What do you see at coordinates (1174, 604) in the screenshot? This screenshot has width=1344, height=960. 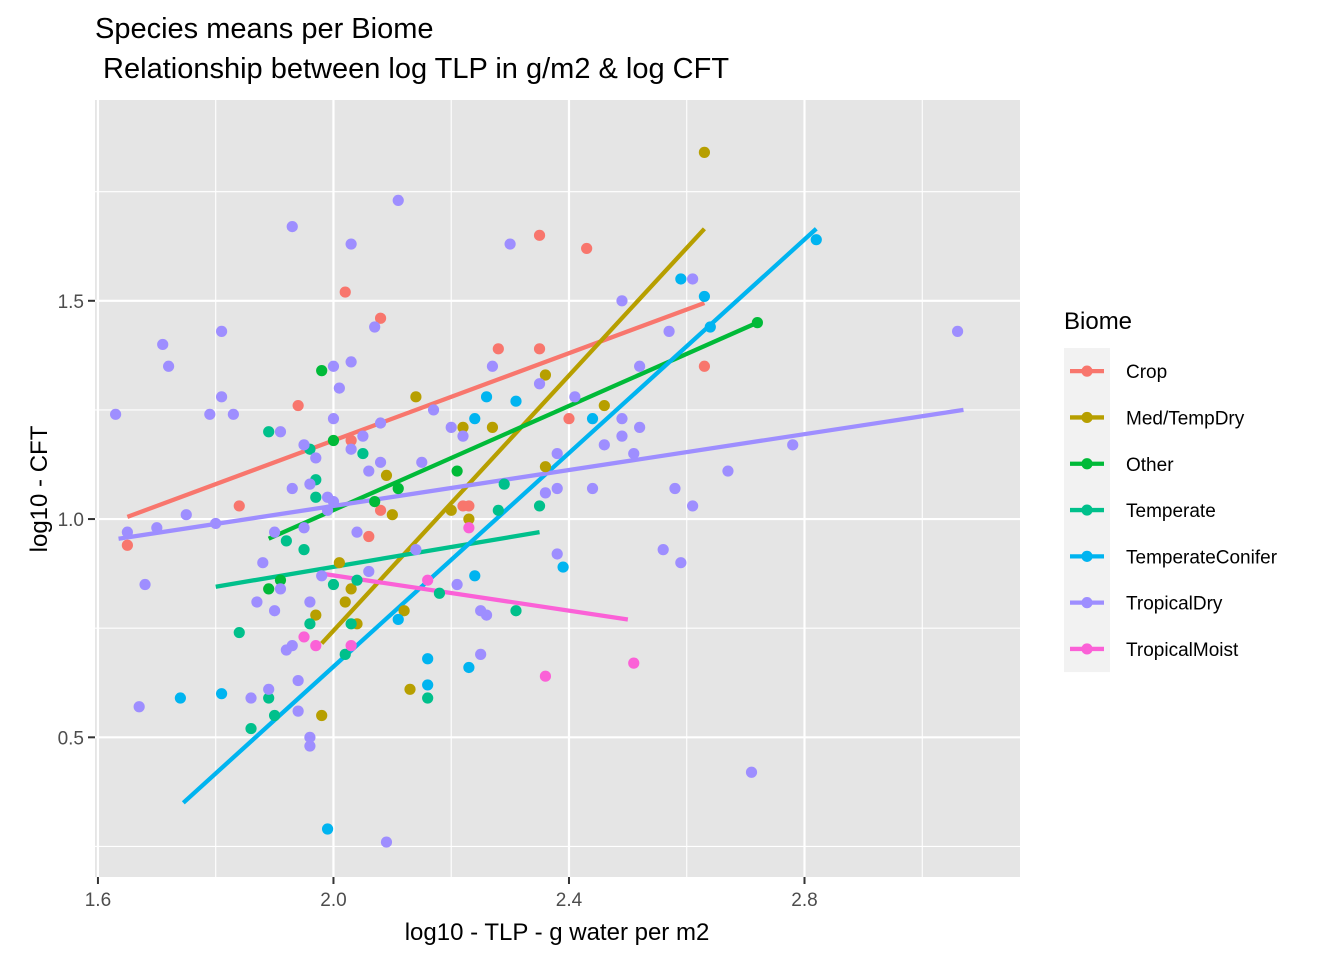 I see `legend-label: TropicalDry` at bounding box center [1174, 604].